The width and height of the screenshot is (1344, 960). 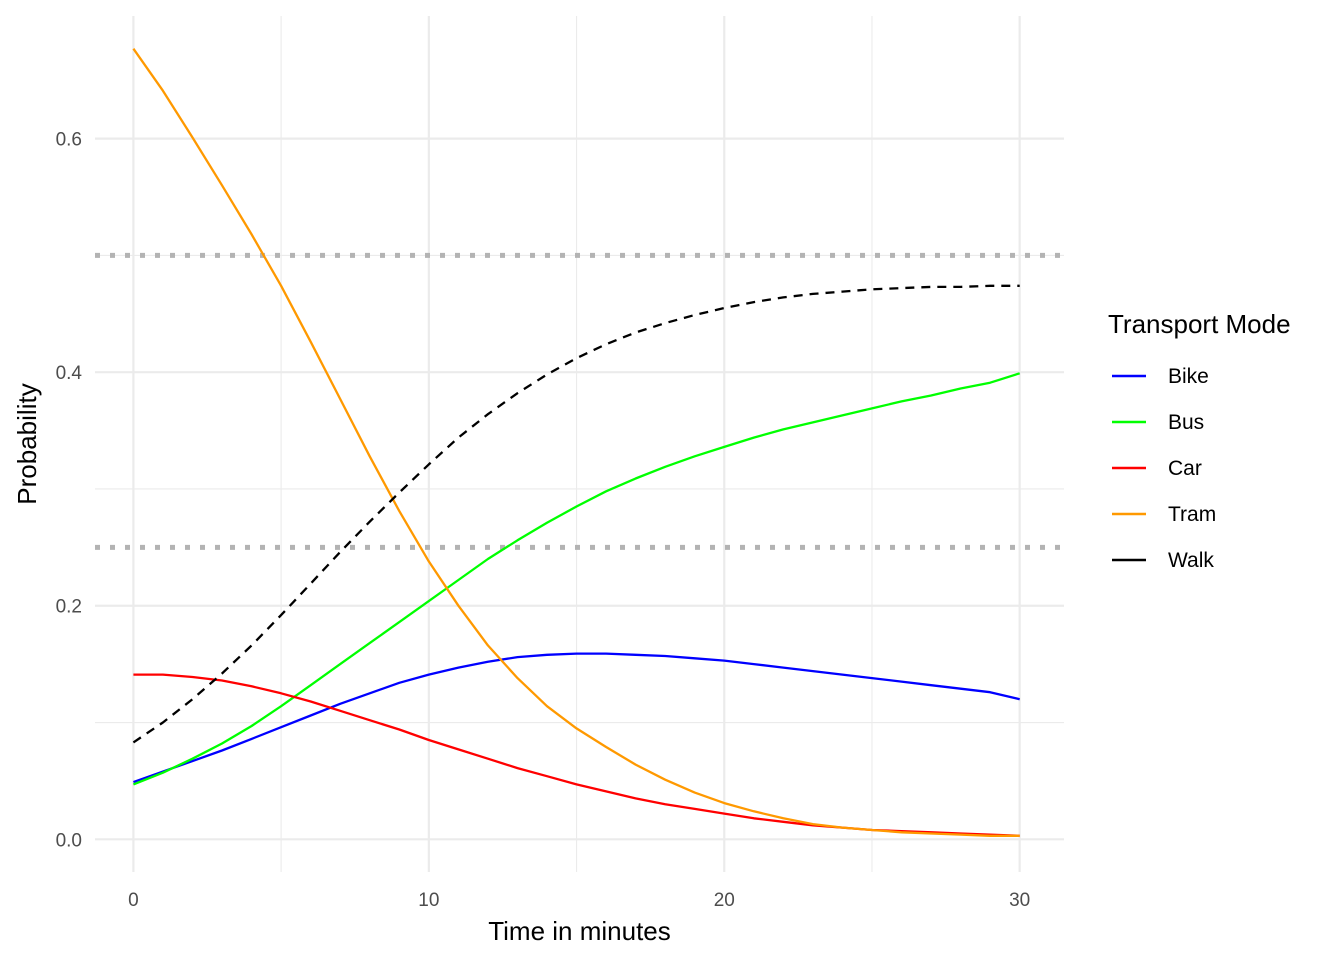 I want to click on legend-title: Transport Mode, so click(x=1199, y=324).